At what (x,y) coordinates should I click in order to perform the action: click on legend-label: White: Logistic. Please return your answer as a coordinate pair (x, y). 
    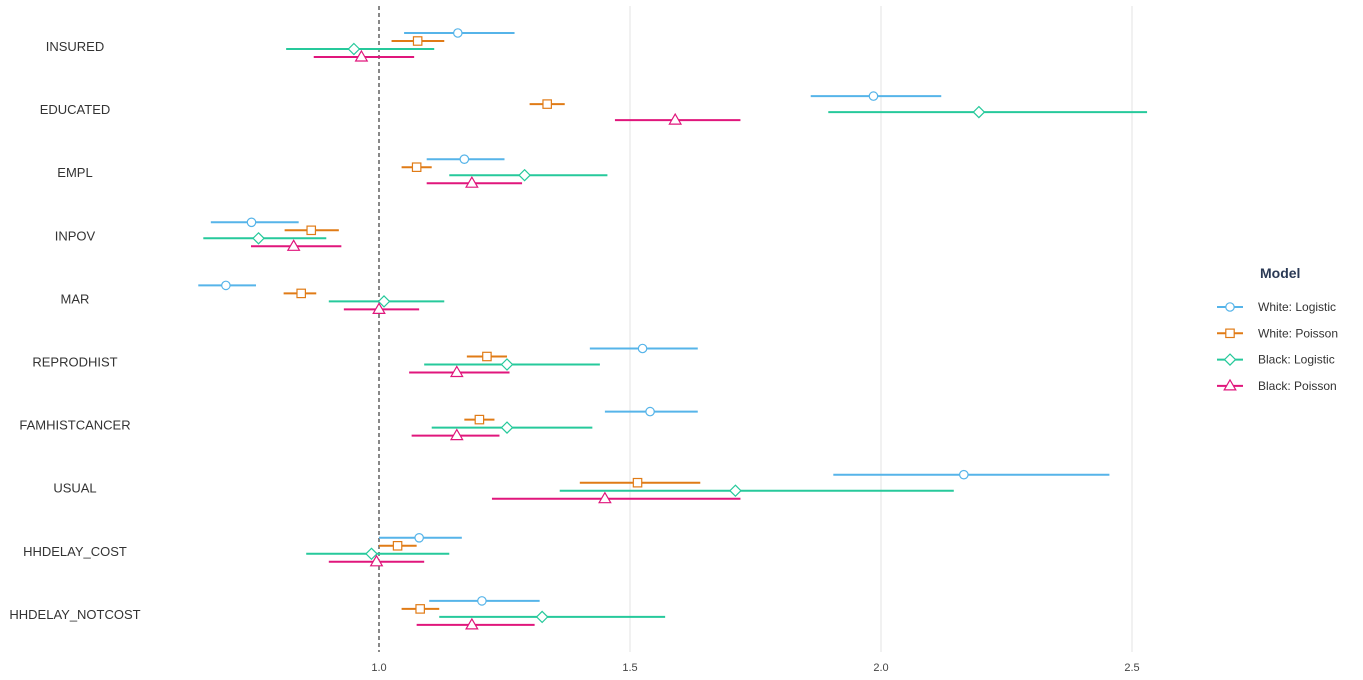
    Looking at the image, I should click on (1297, 307).